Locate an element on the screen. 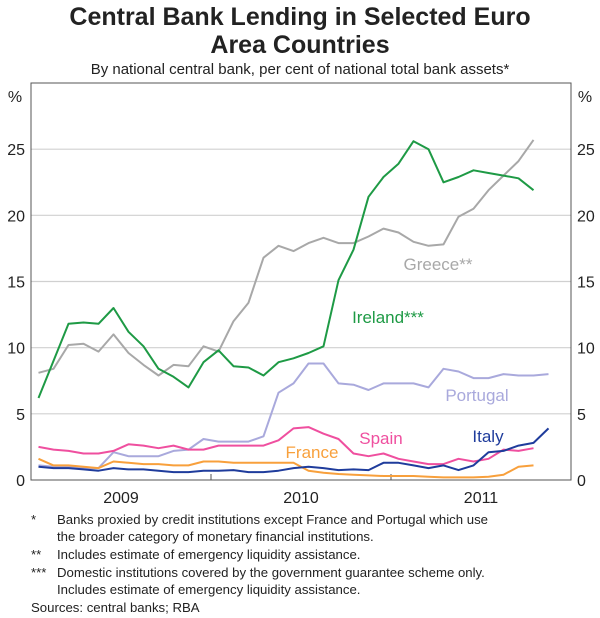 Image resolution: width=600 pixels, height=618 pixels. y-tick-label-left: 10 is located at coordinates (16, 349).